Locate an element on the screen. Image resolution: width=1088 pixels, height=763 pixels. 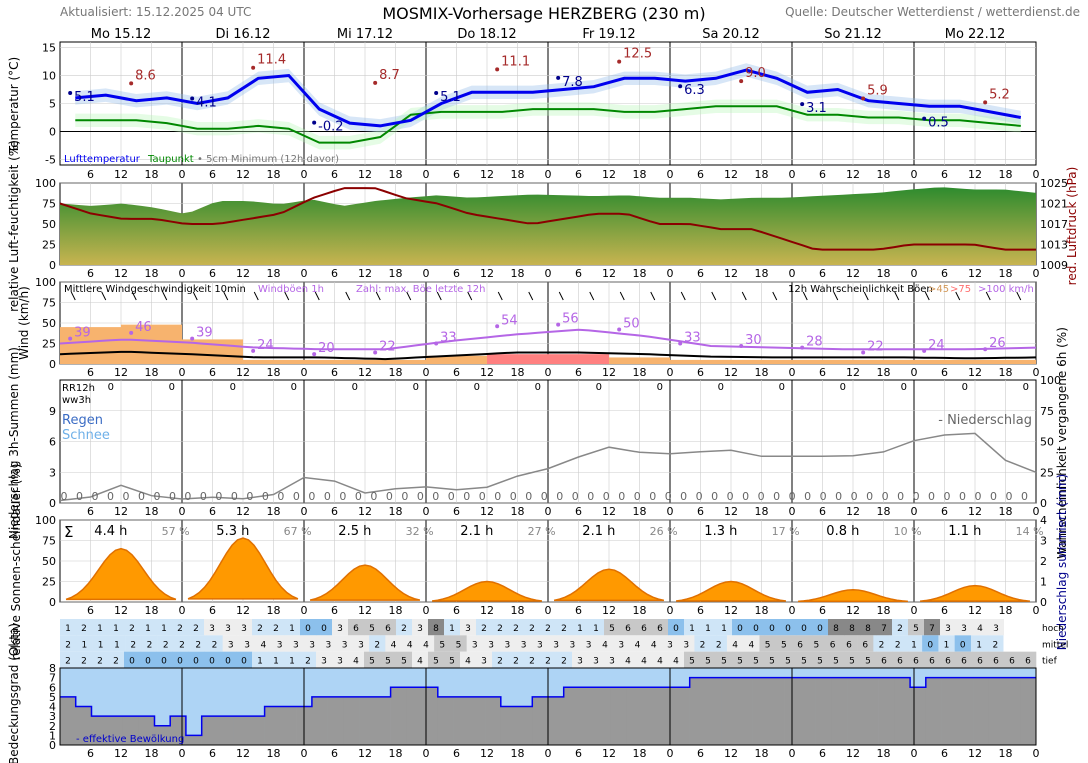
max-point is located at coordinates (131, 83).